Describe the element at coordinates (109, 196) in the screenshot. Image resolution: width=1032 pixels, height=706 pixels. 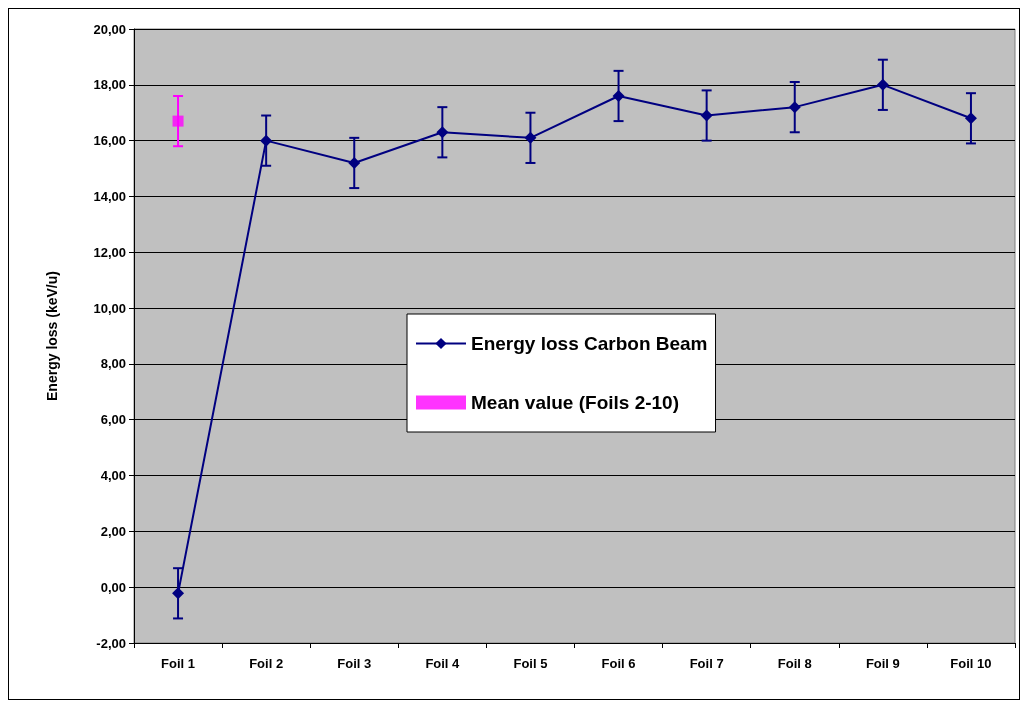
I see `y-tick-label: 14,00` at that location.